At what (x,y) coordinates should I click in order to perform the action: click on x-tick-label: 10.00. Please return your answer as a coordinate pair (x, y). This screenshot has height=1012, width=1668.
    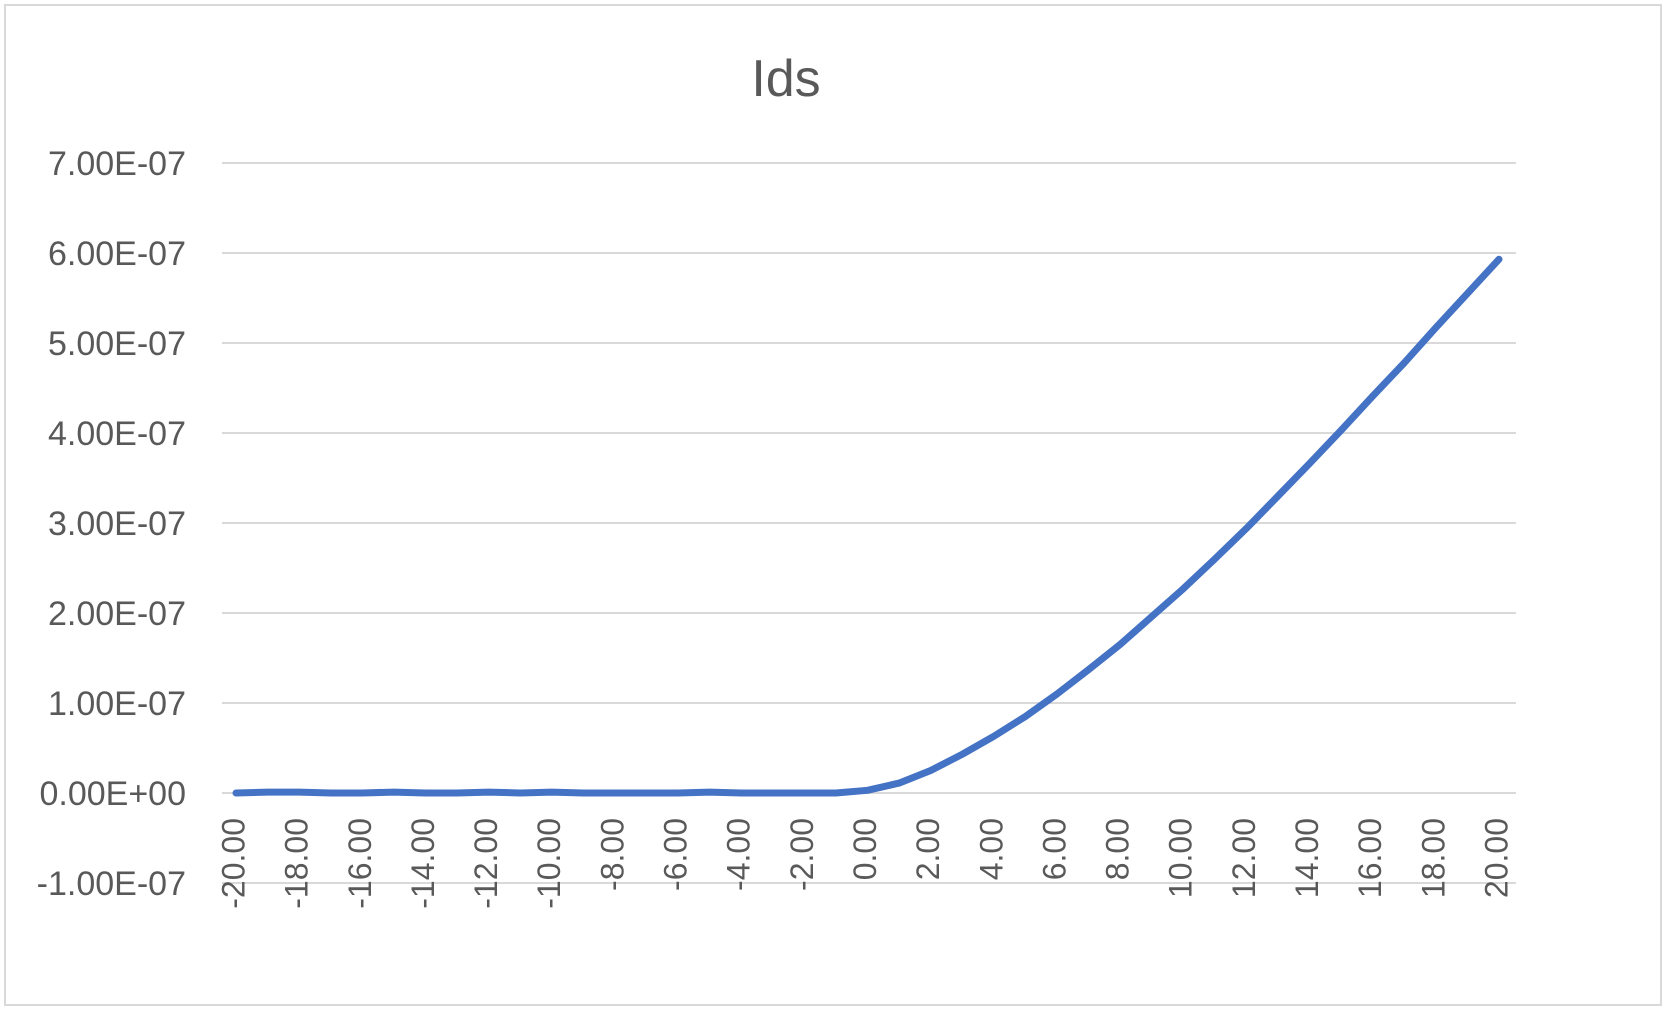
    Looking at the image, I should click on (1181, 858).